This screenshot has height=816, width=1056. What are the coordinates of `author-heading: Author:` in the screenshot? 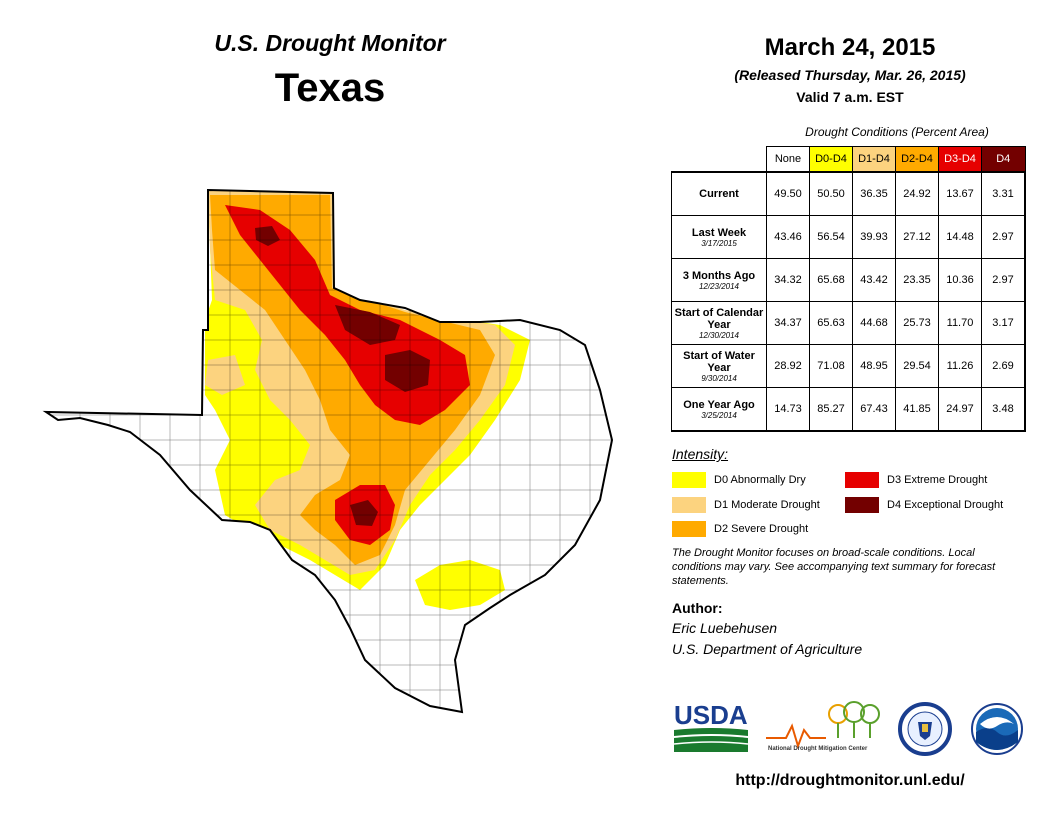 It's located at (697, 608).